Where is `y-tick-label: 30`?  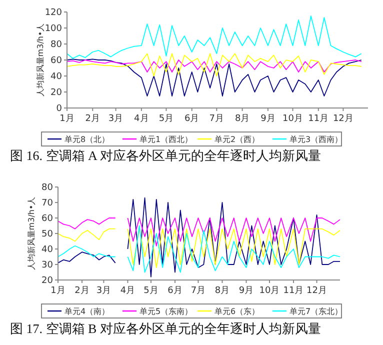 y-tick-label: 30 is located at coordinates (48, 265).